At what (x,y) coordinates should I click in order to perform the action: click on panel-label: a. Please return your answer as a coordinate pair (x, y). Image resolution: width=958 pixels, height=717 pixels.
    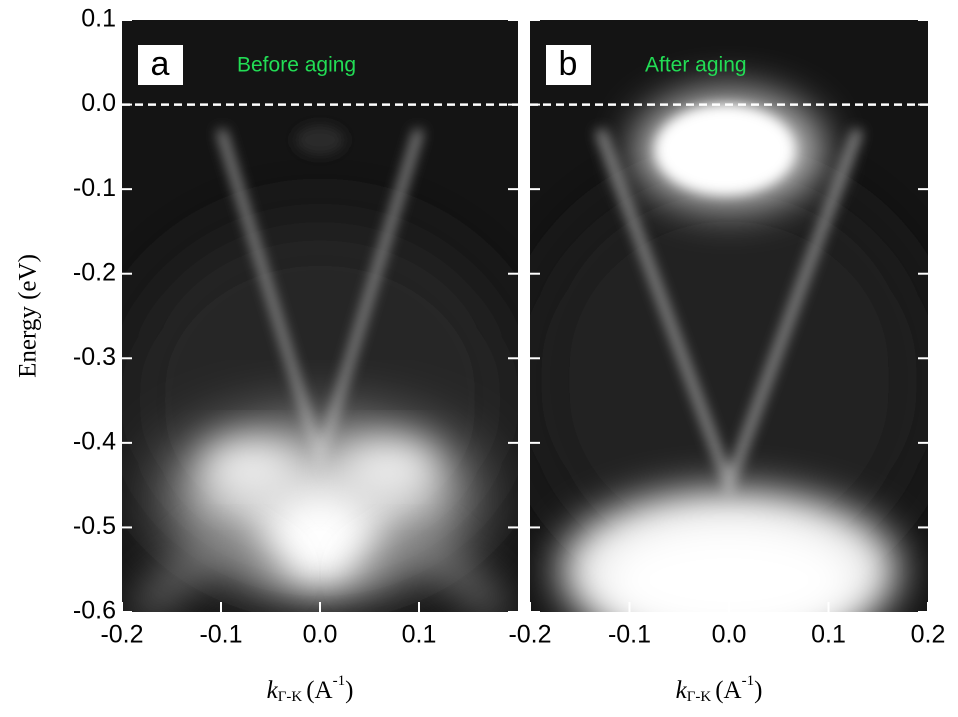
    Looking at the image, I should click on (160, 64).